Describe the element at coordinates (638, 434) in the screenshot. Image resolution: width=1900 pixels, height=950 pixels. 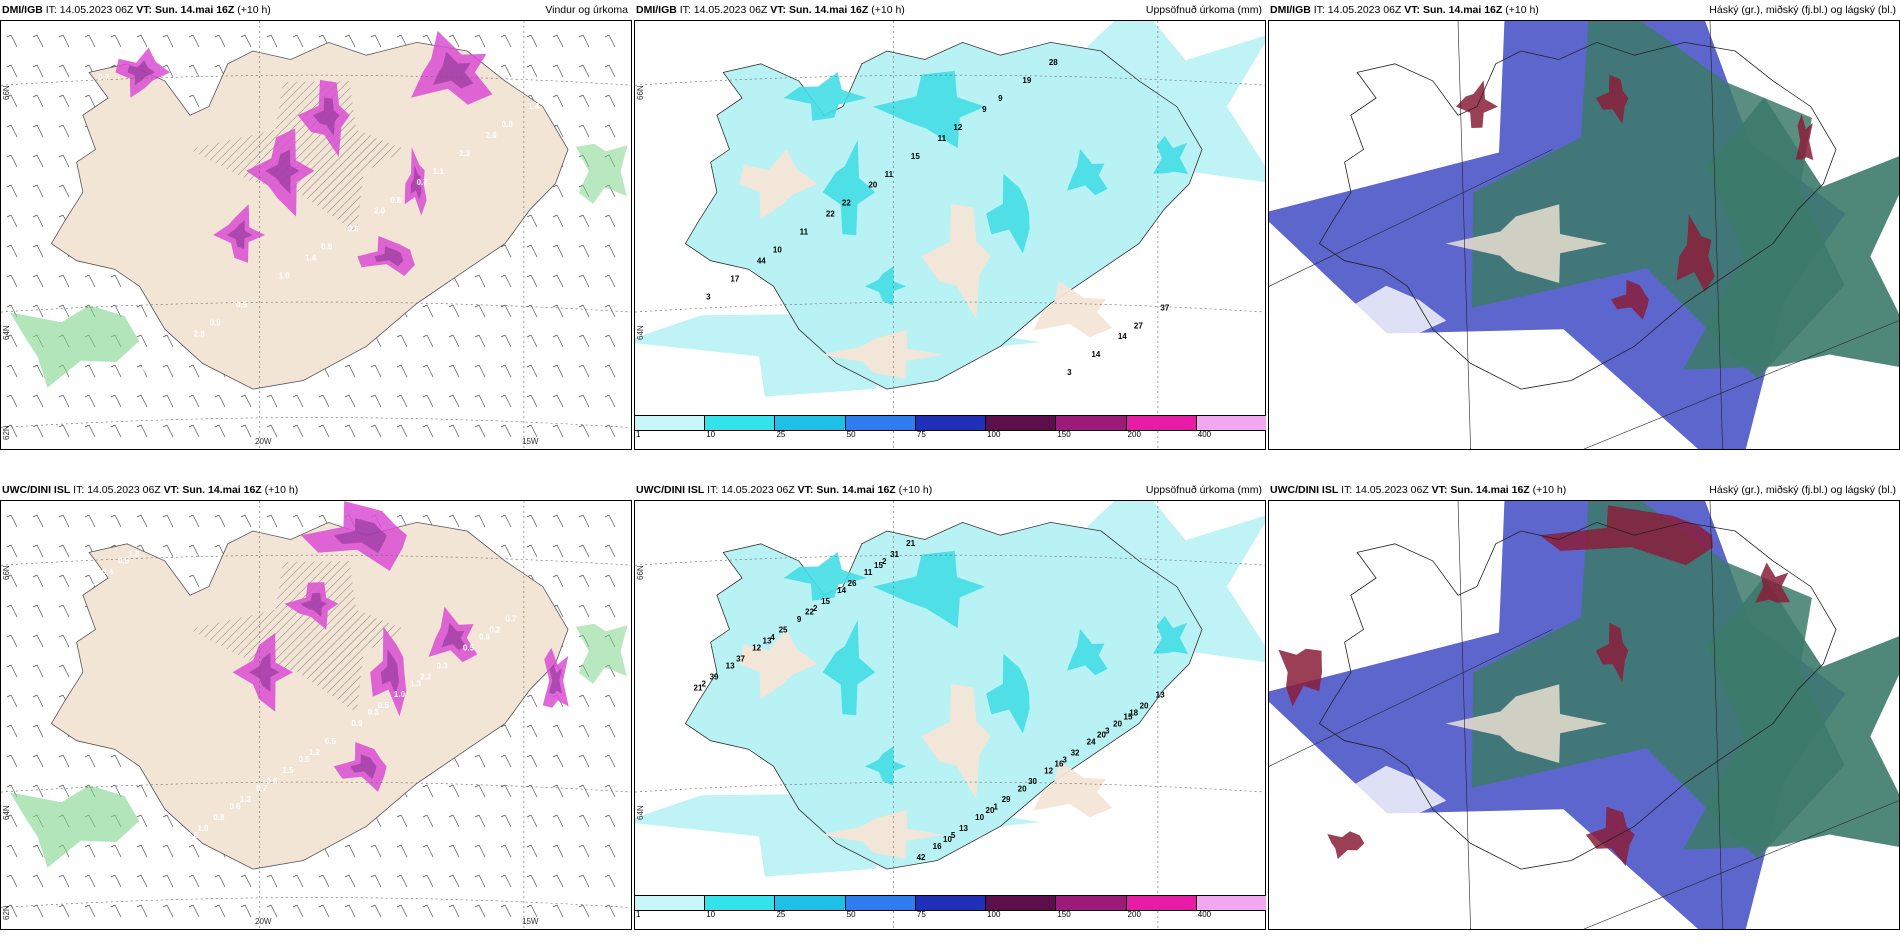
I see `color-scale-tick: 1` at that location.